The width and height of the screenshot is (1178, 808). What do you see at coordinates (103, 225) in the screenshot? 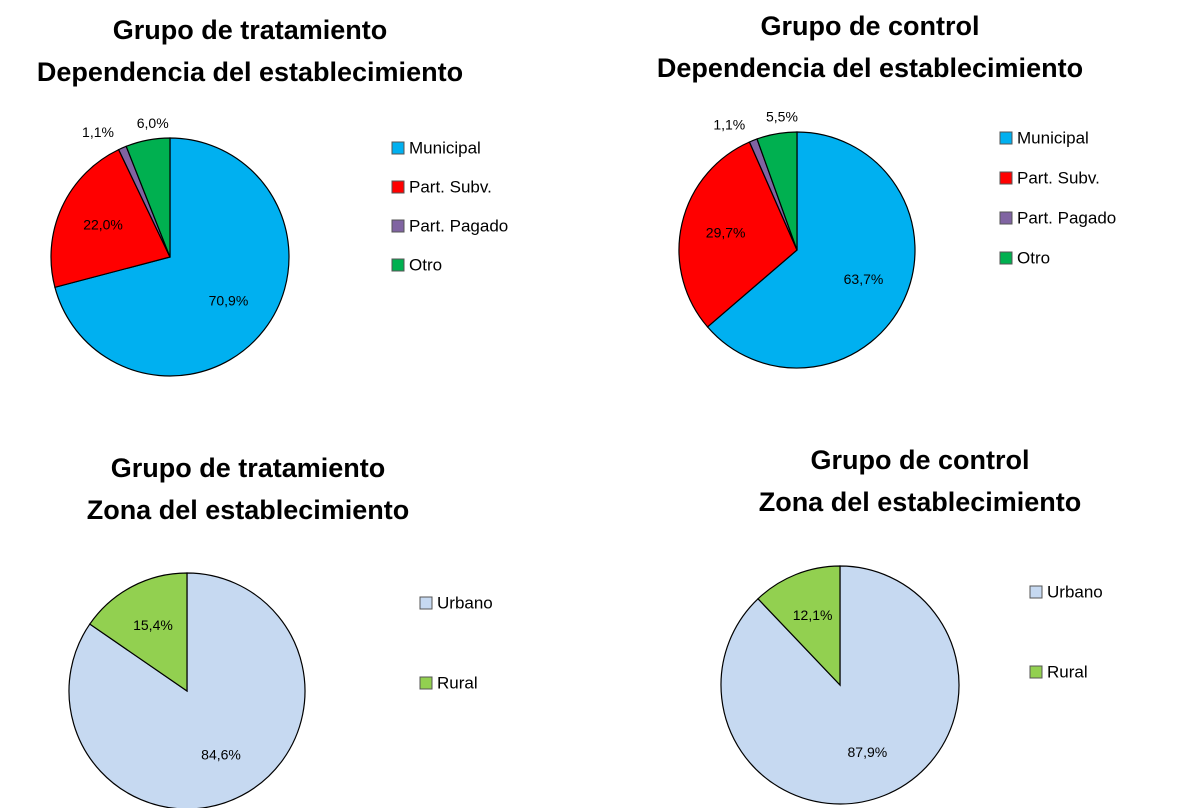
I see `data-label: 22,0%` at bounding box center [103, 225].